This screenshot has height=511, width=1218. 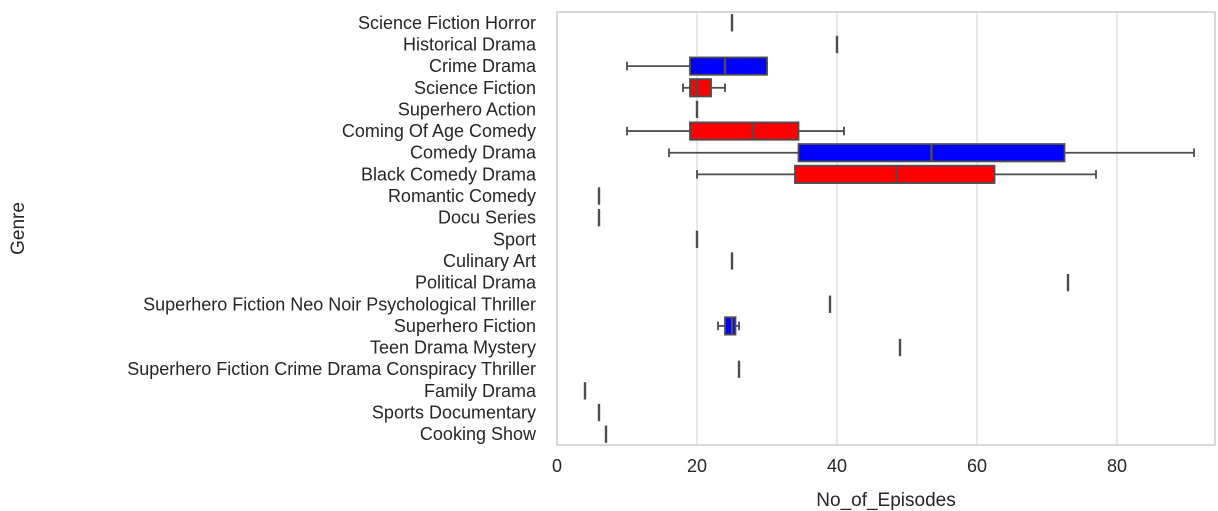 I want to click on y-tick-label: Romantic Comedy, so click(x=462, y=196).